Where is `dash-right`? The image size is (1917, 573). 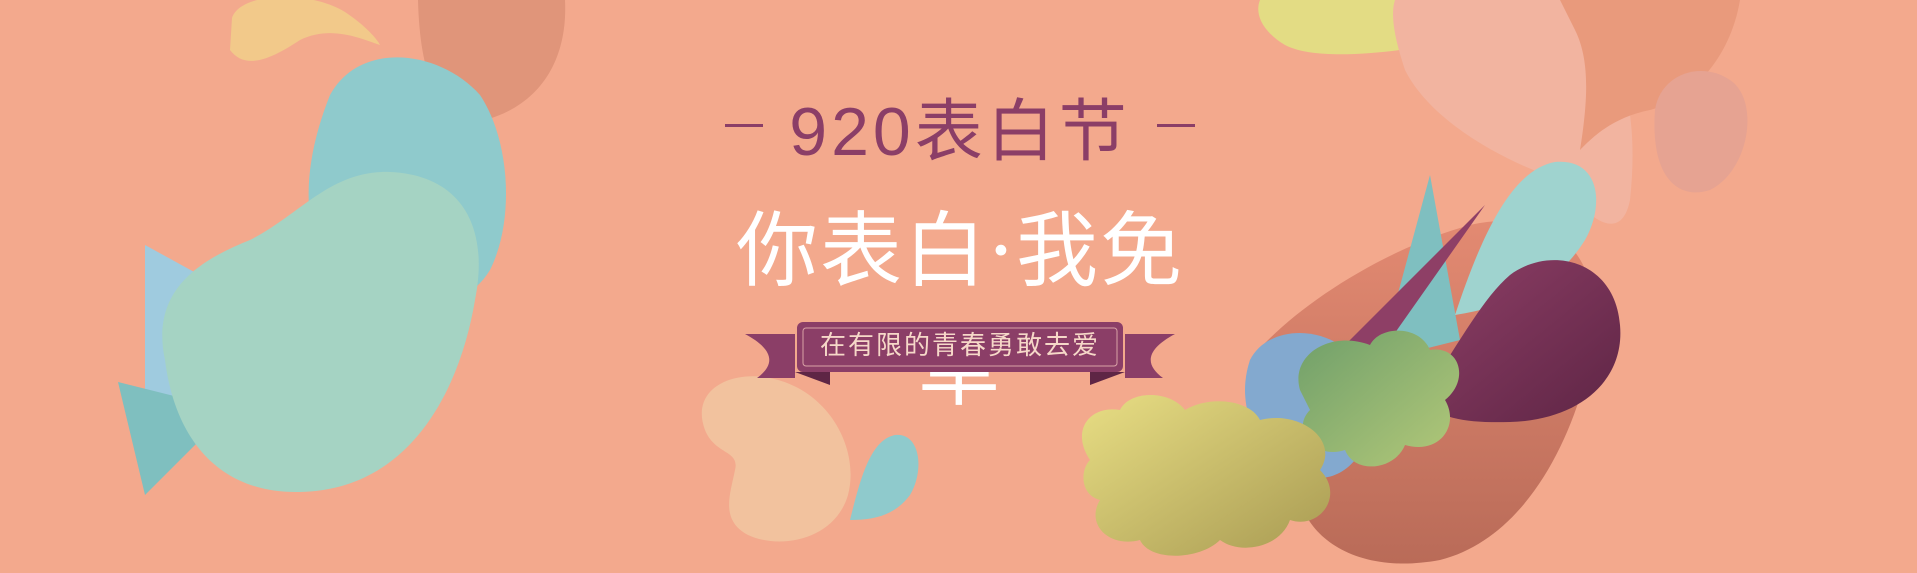
dash-right is located at coordinates (1175, 125).